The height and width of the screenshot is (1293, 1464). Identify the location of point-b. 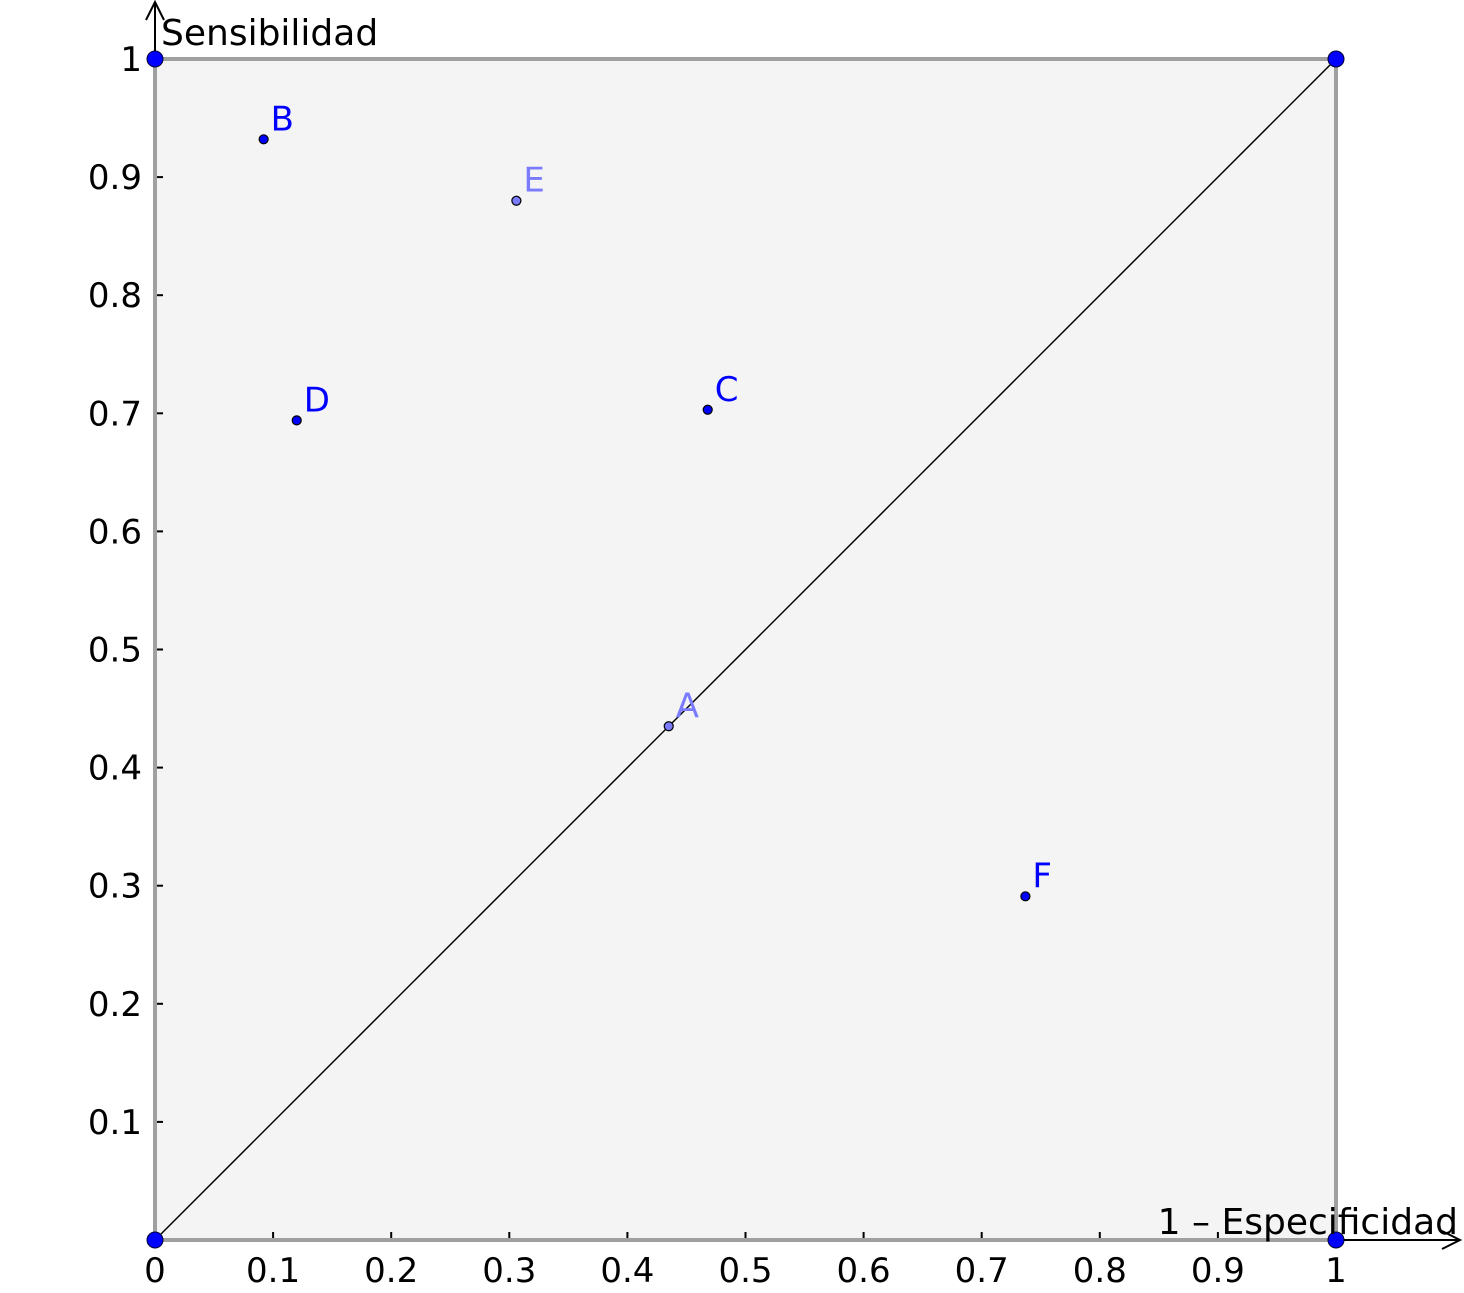
(263, 139).